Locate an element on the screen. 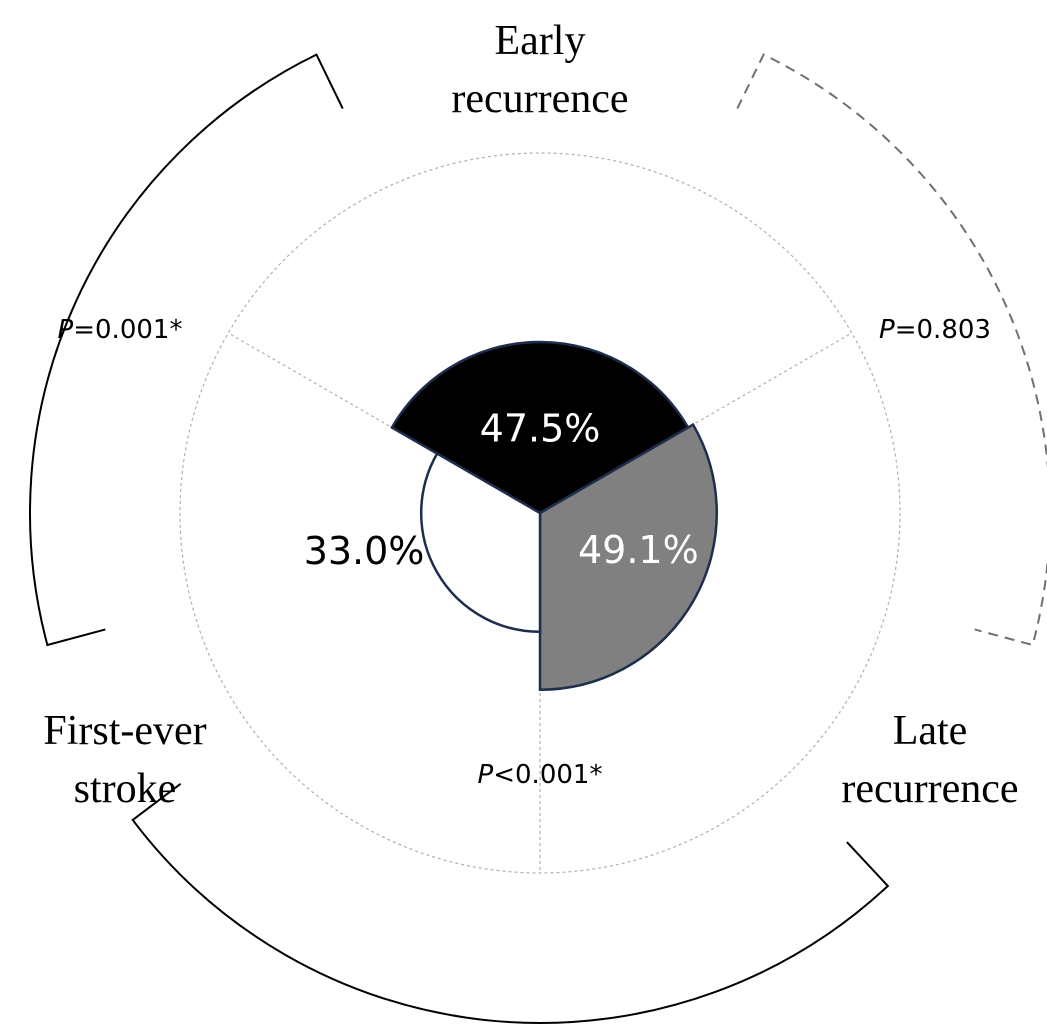 Image resolution: width=1047 pixels, height=1026 pixels. p-text: <0.001* is located at coordinates (547, 775).